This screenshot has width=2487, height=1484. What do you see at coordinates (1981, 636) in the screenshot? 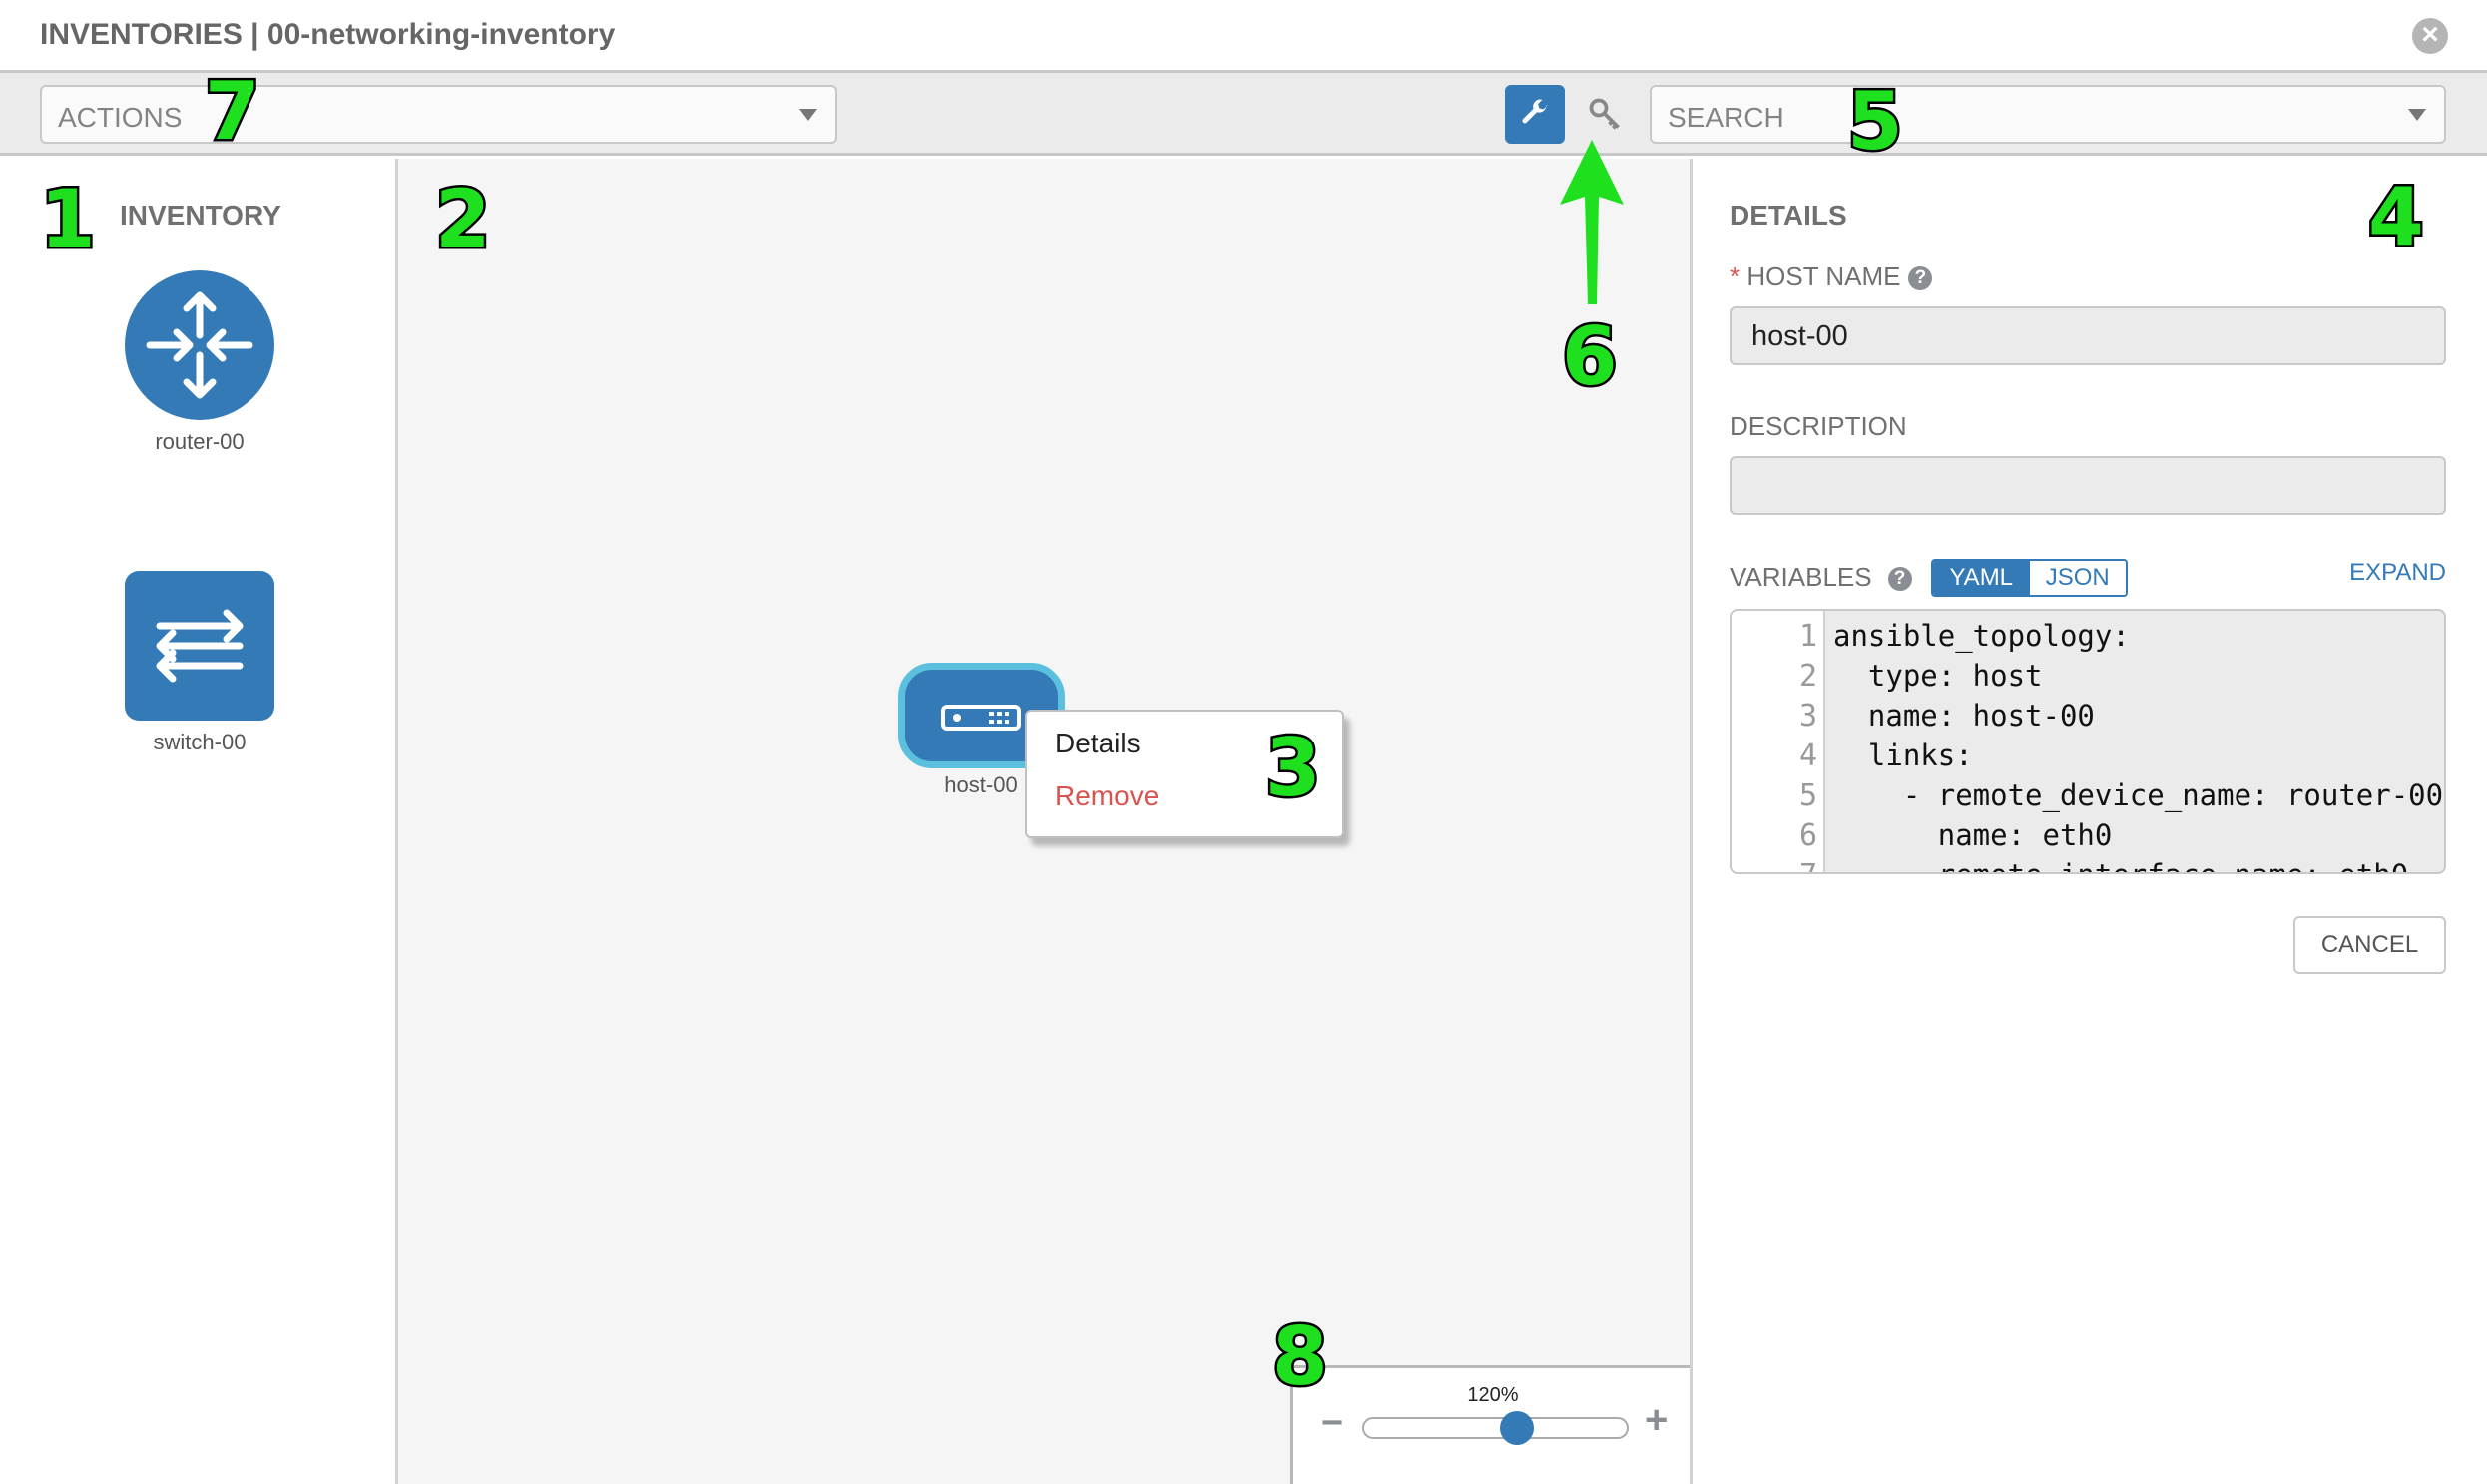
I see `code-line: ansible_topology:` at bounding box center [1981, 636].